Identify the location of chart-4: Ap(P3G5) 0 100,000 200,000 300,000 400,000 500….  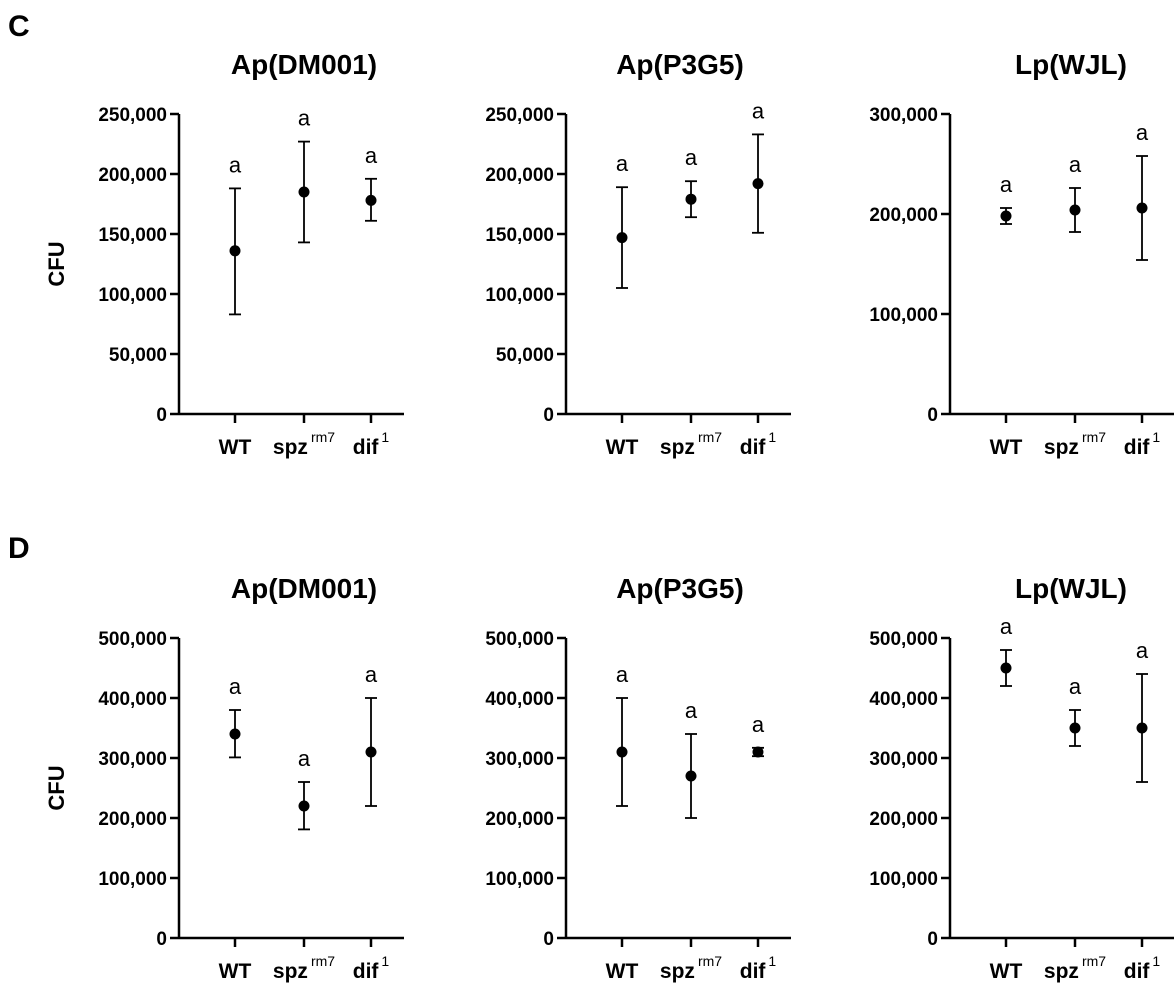
(638, 778).